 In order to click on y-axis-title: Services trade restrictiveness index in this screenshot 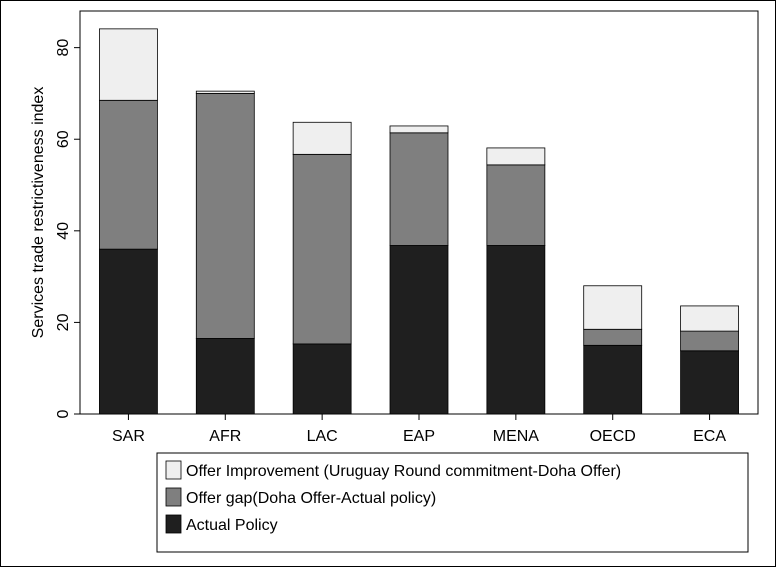, I will do `click(38, 213)`.